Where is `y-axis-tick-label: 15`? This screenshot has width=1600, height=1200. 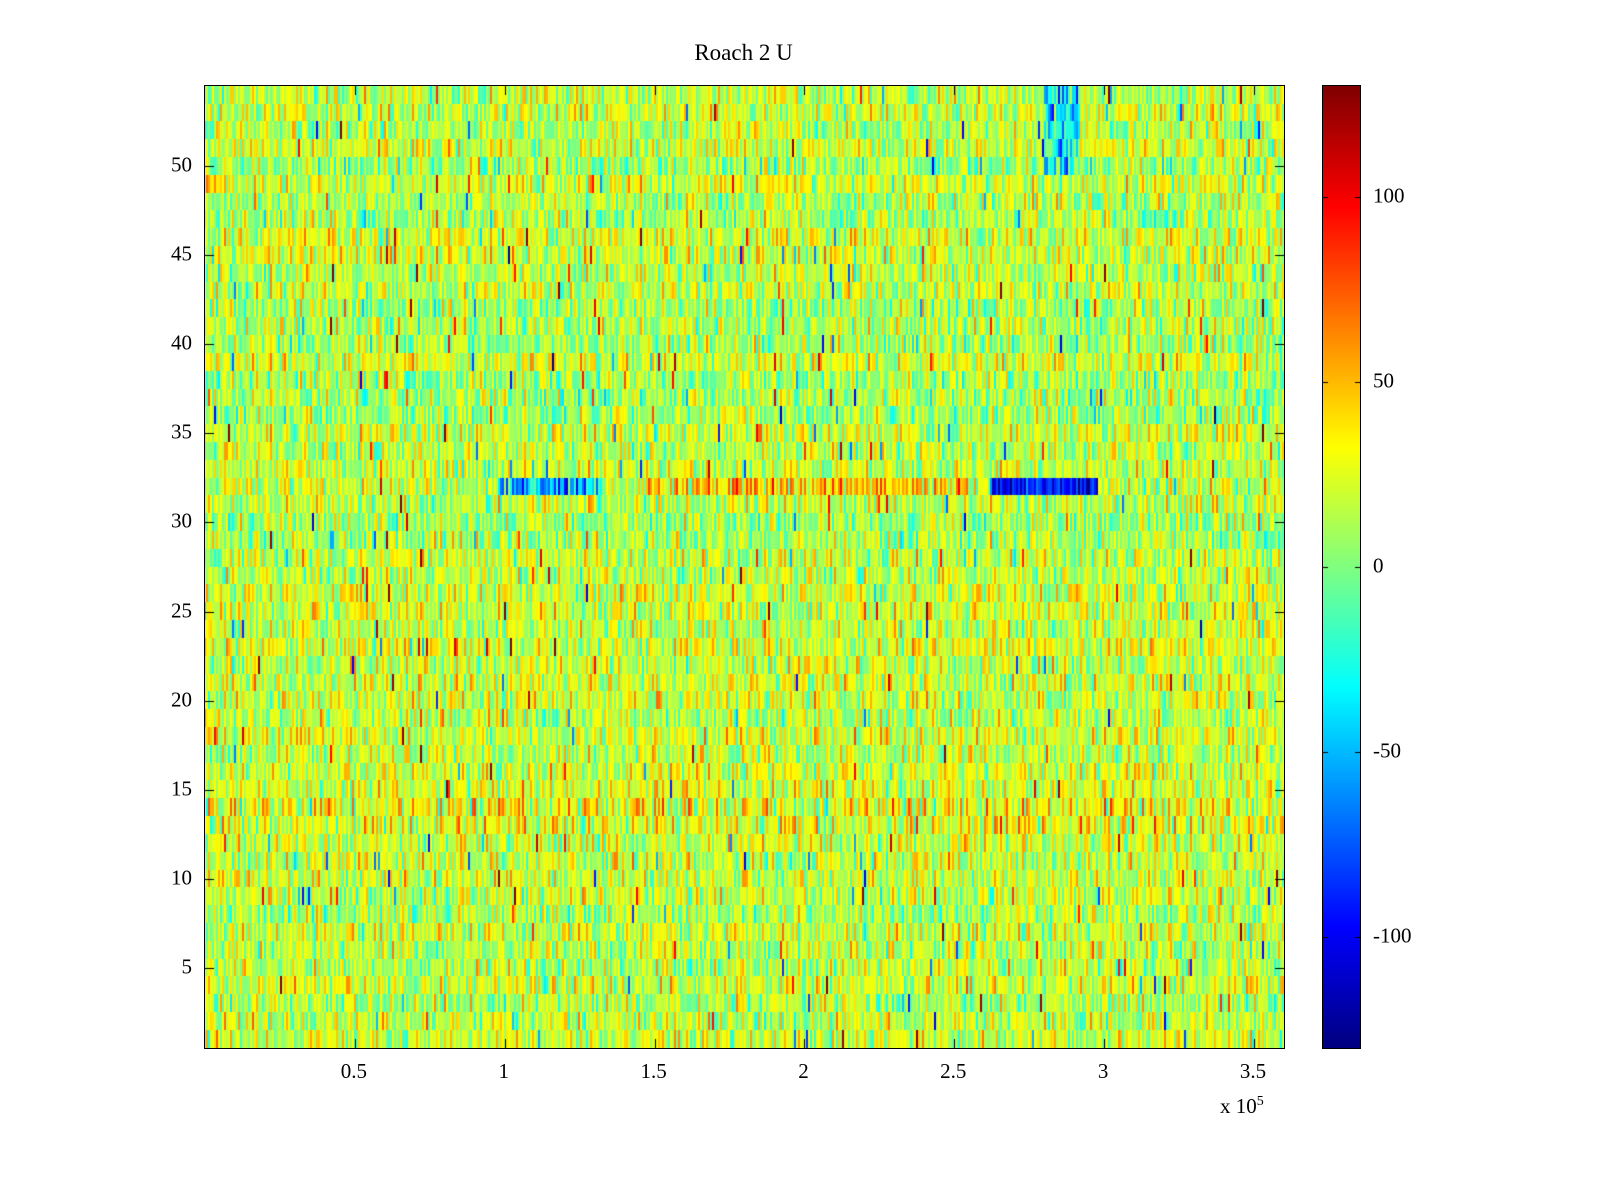 y-axis-tick-label: 15 is located at coordinates (181, 788).